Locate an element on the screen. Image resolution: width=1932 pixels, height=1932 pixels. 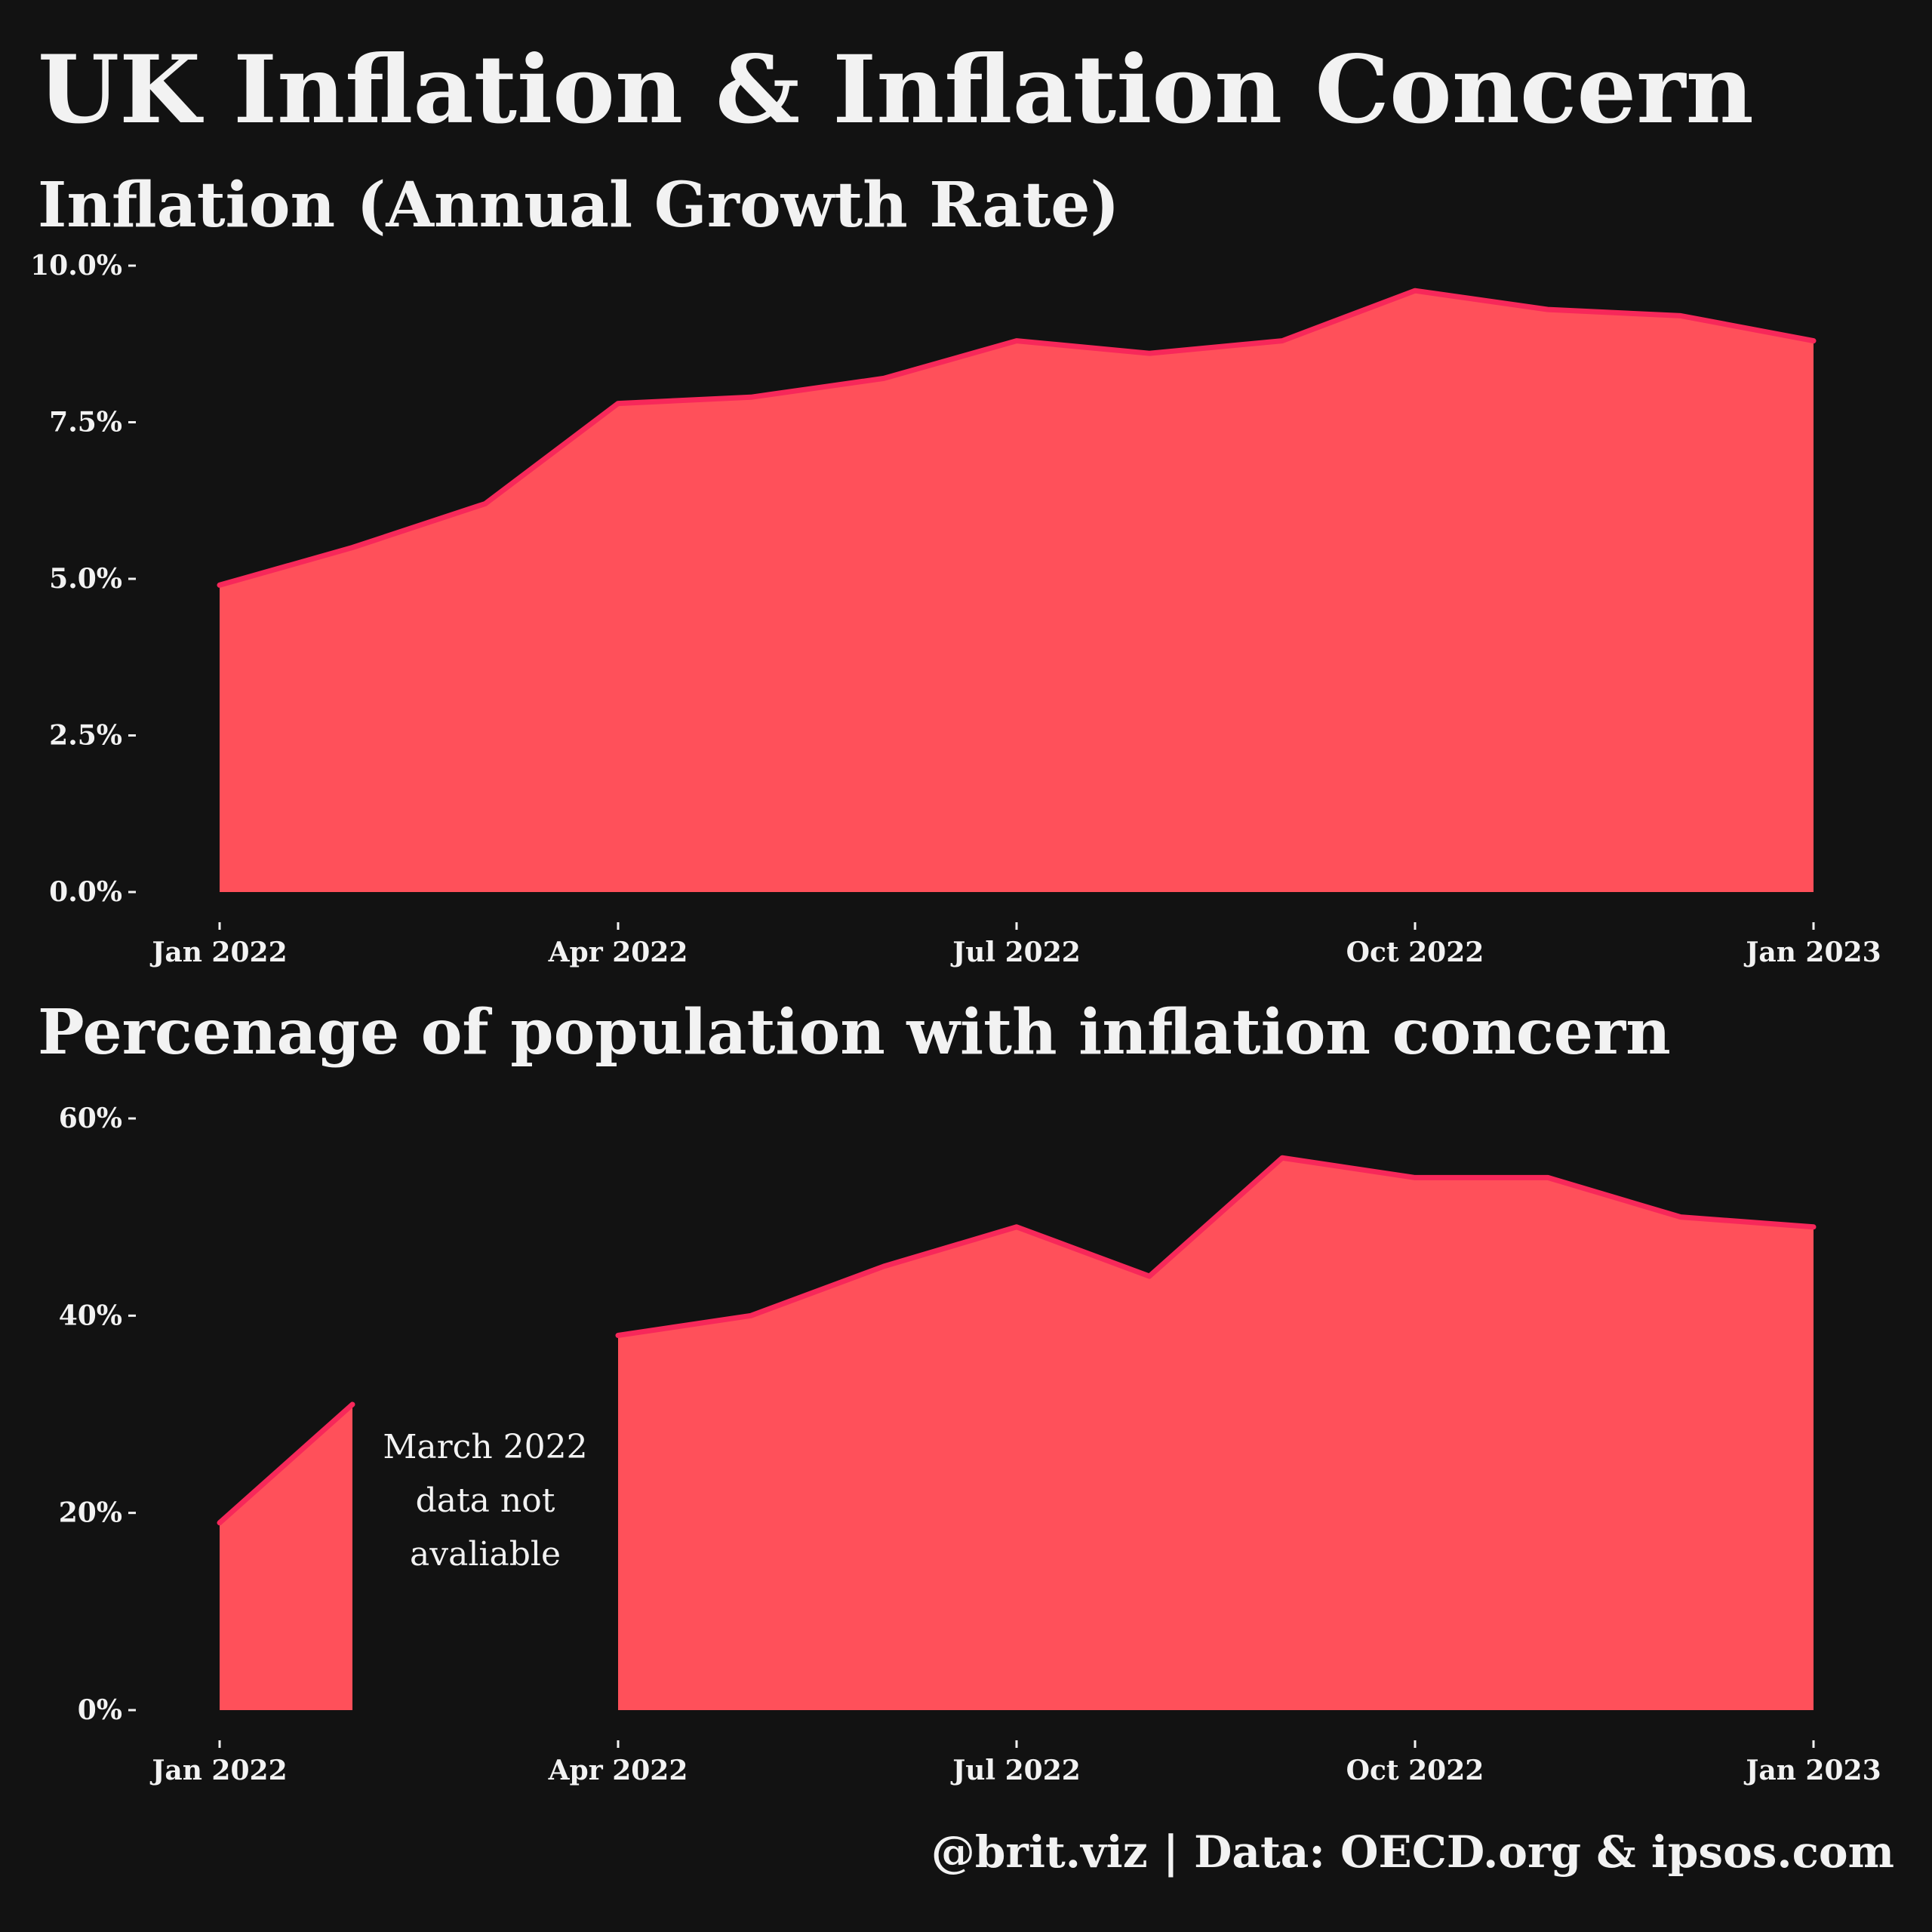
inflation-x-tick-label: Jan 2023 is located at coordinates (1812, 952).